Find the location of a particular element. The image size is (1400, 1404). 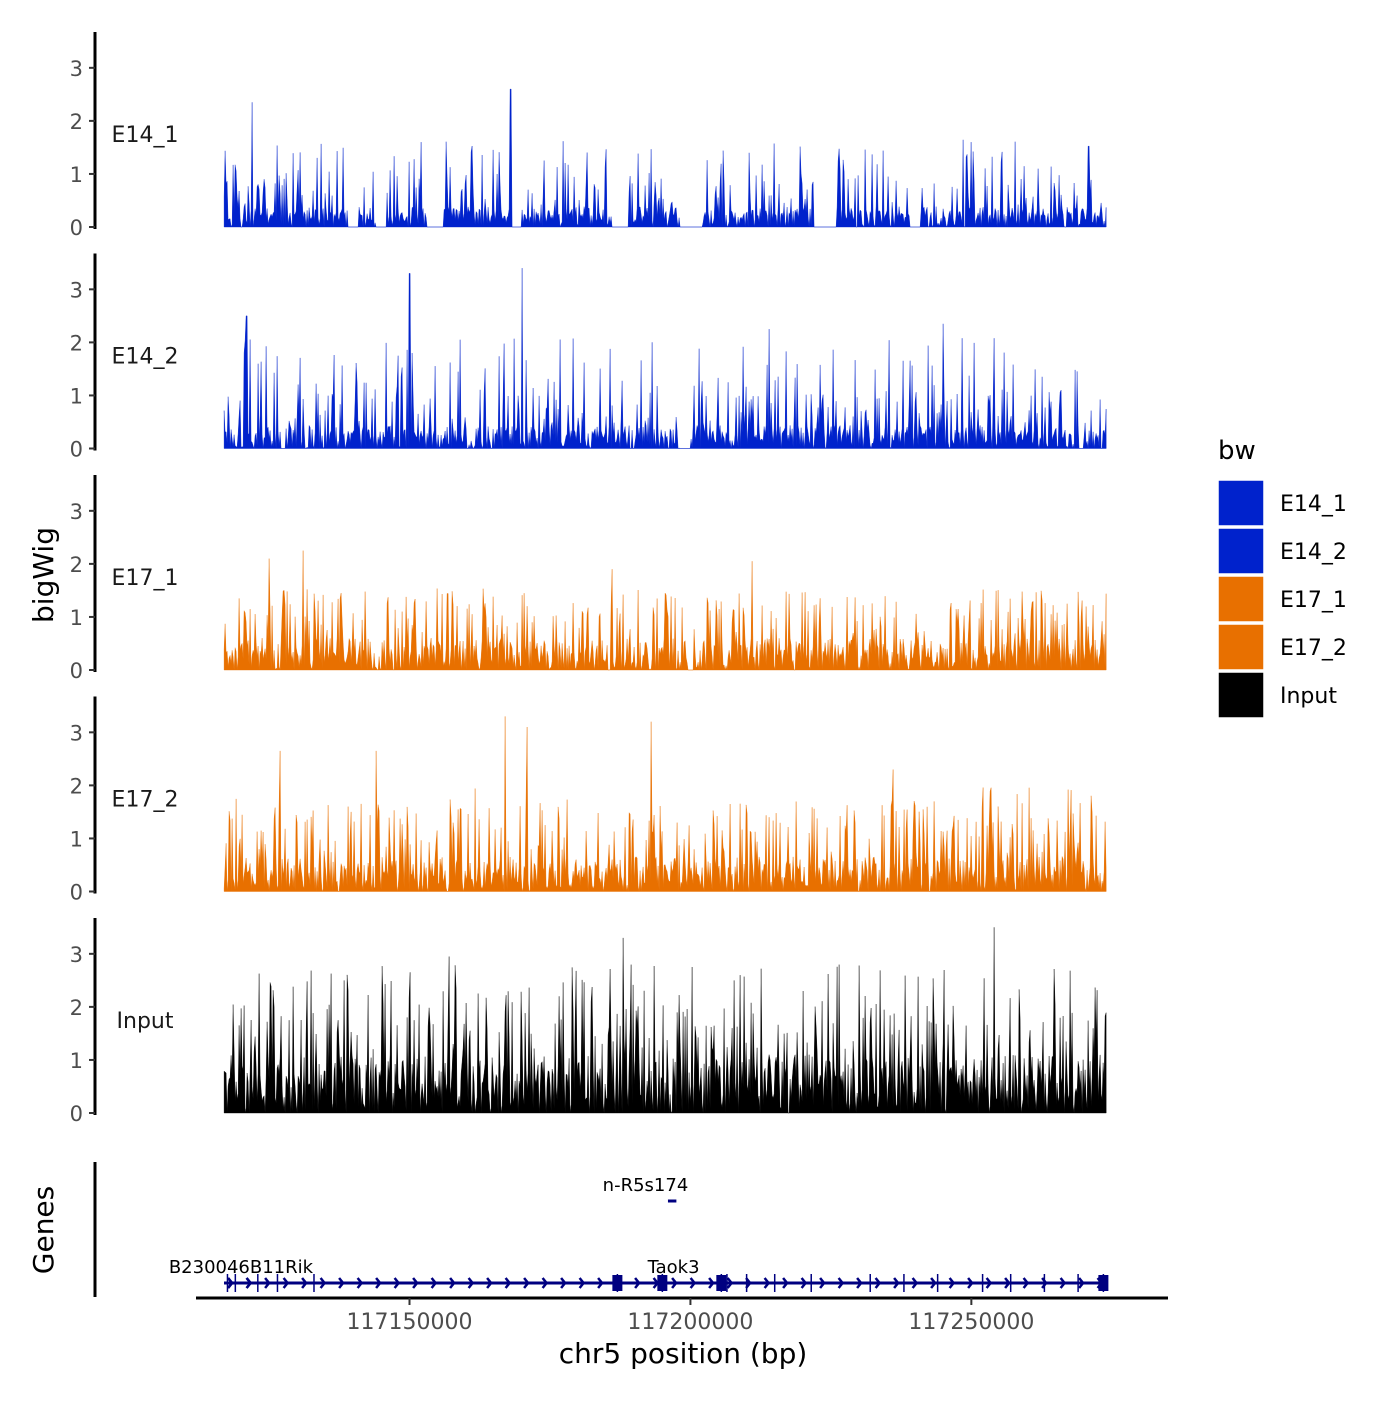

gene-label: Taok3 is located at coordinates (673, 1267).